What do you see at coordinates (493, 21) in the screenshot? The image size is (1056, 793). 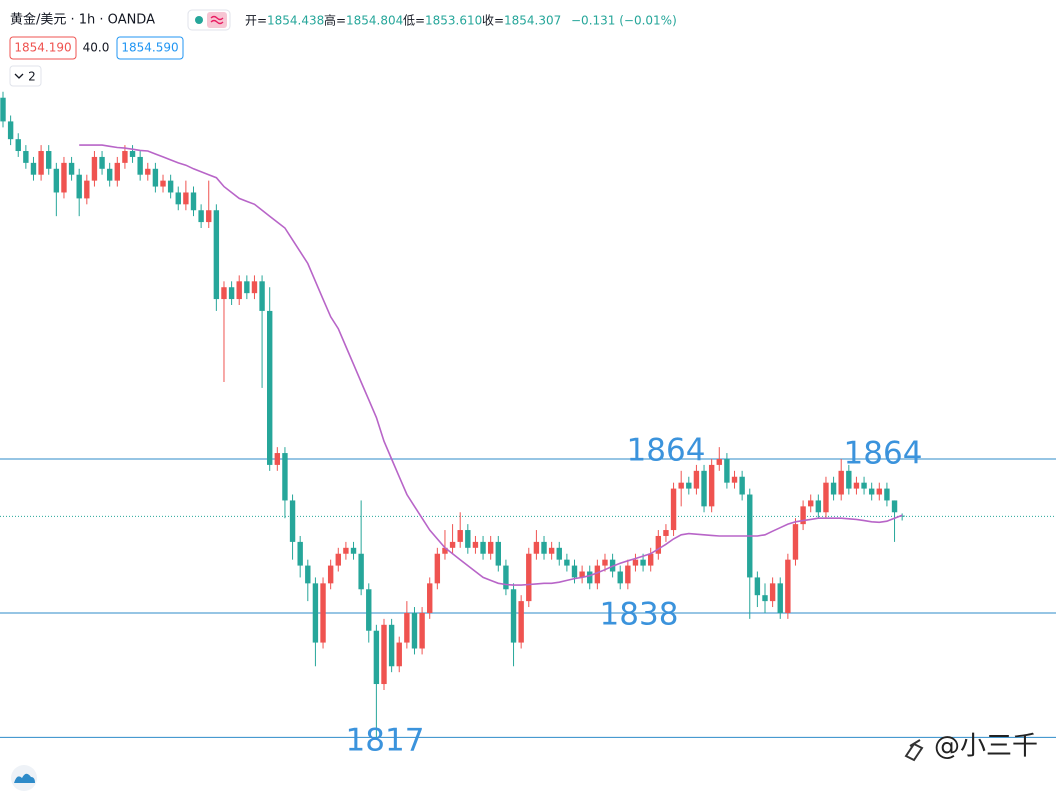 I see `ohlc-label: 收=` at bounding box center [493, 21].